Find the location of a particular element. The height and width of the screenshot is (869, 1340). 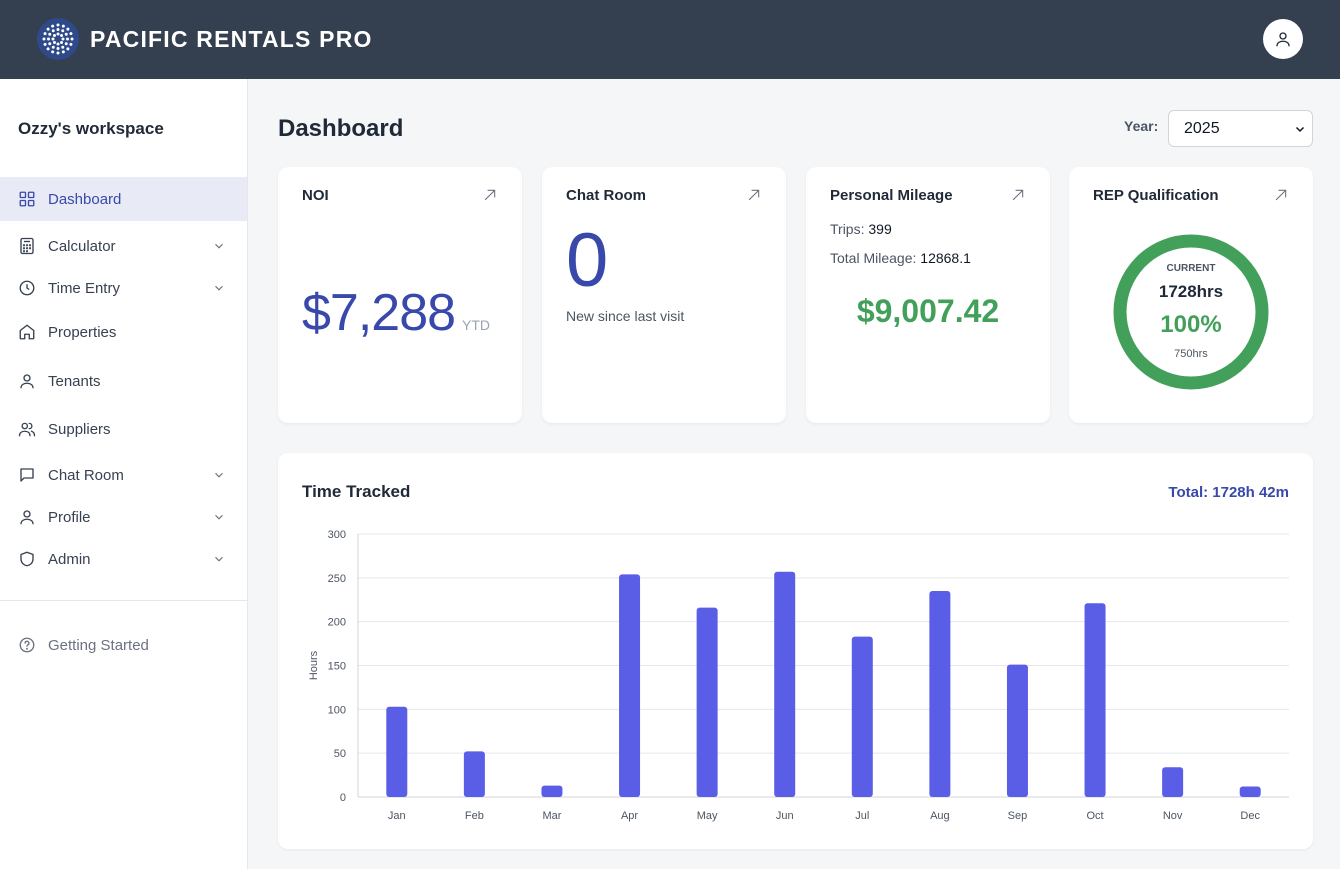

x-tick-label: Jun is located at coordinates (785, 816).